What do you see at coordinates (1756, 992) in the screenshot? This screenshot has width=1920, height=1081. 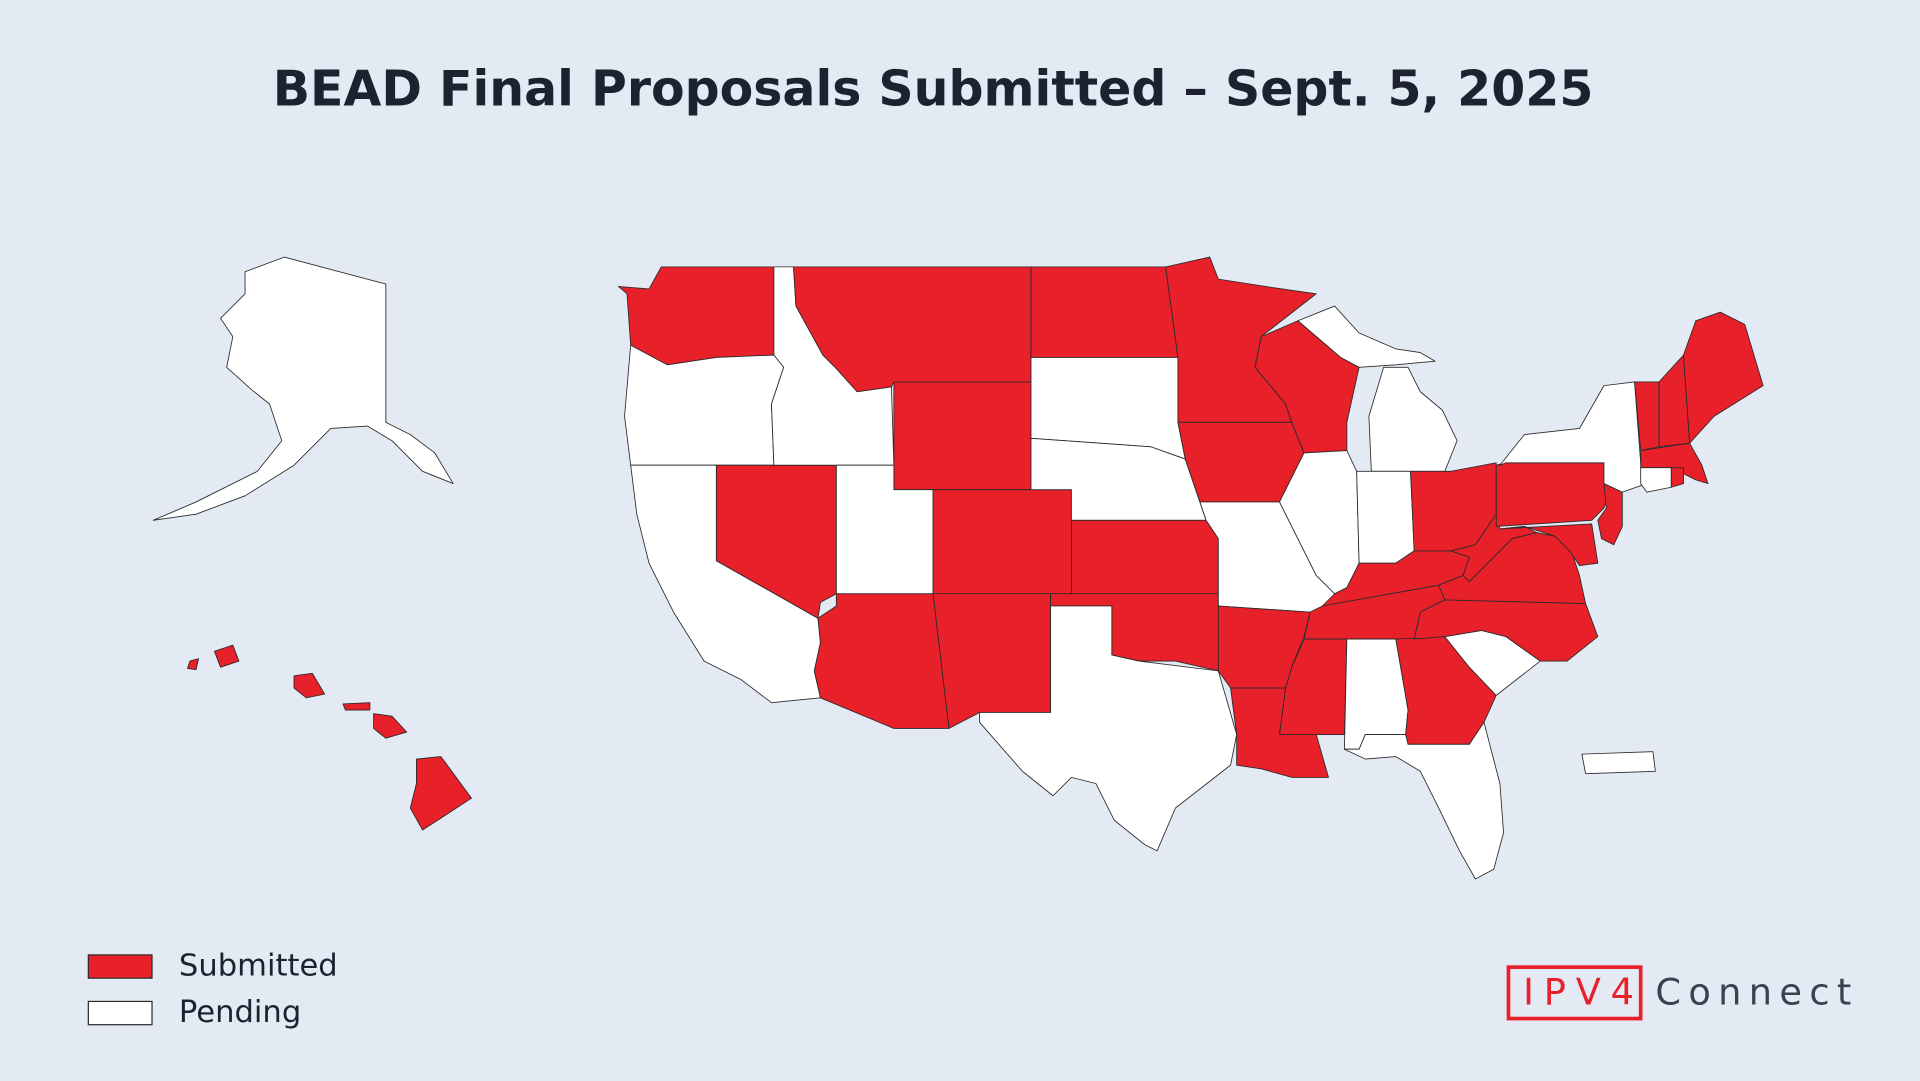 I see `brand-name: Connect` at bounding box center [1756, 992].